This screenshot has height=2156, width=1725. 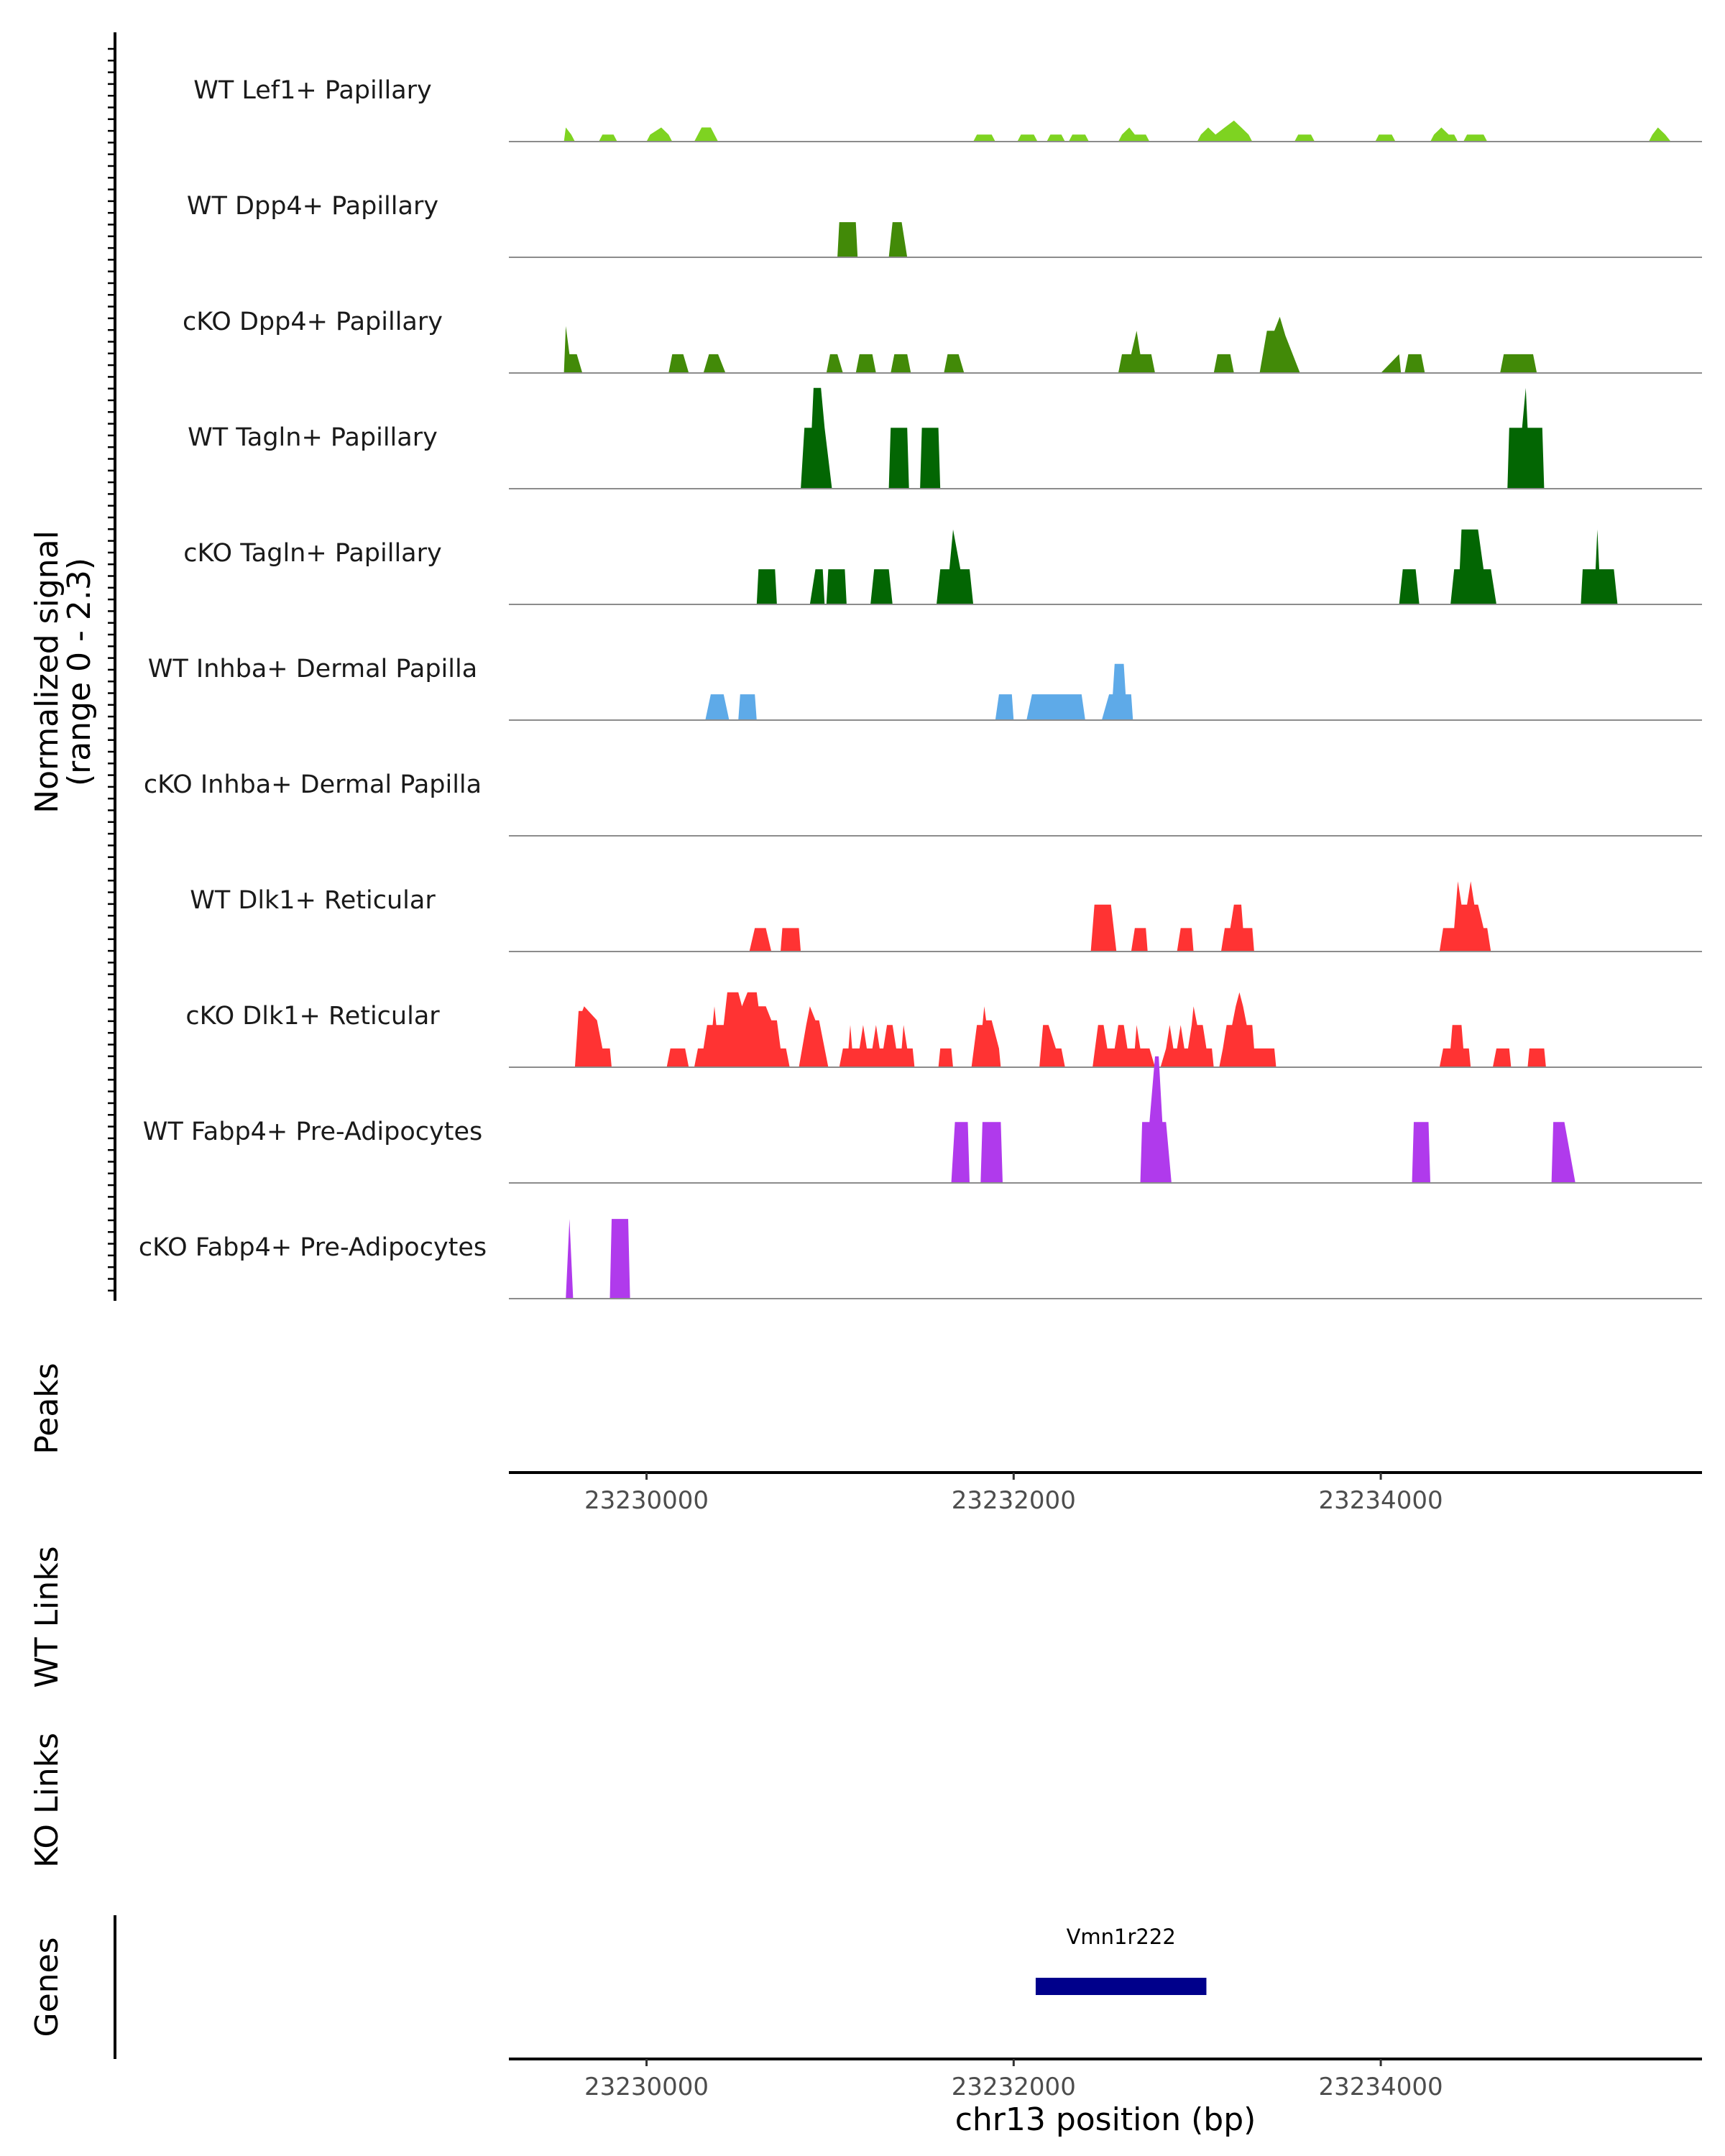 I want to click on track-wt-dlk1-reticular: WT Dlk1+ Reticular, so click(x=946, y=917).